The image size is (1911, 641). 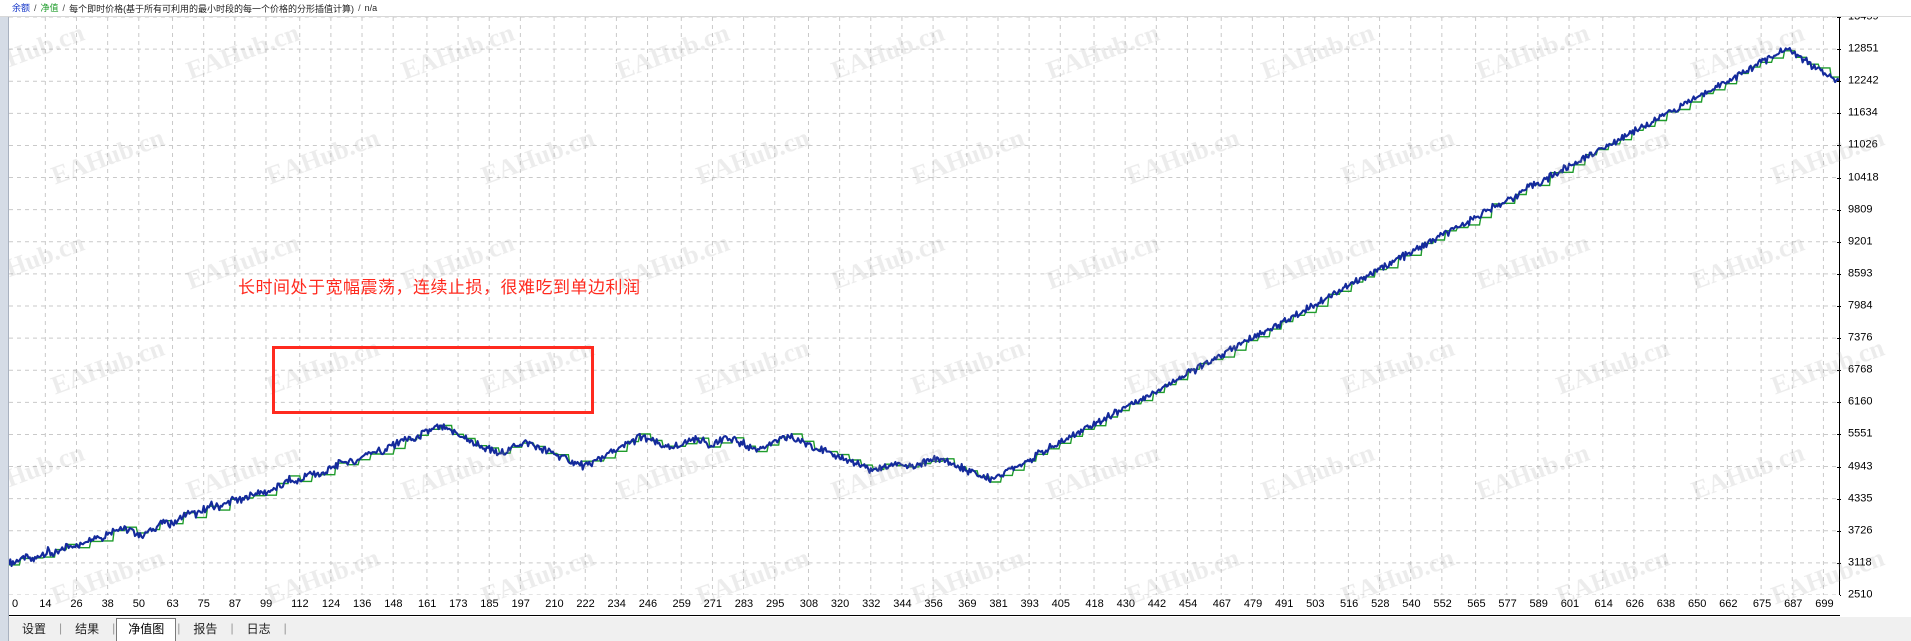 What do you see at coordinates (1222, 604) in the screenshot?
I see `x-axis-tick-label: 467` at bounding box center [1222, 604].